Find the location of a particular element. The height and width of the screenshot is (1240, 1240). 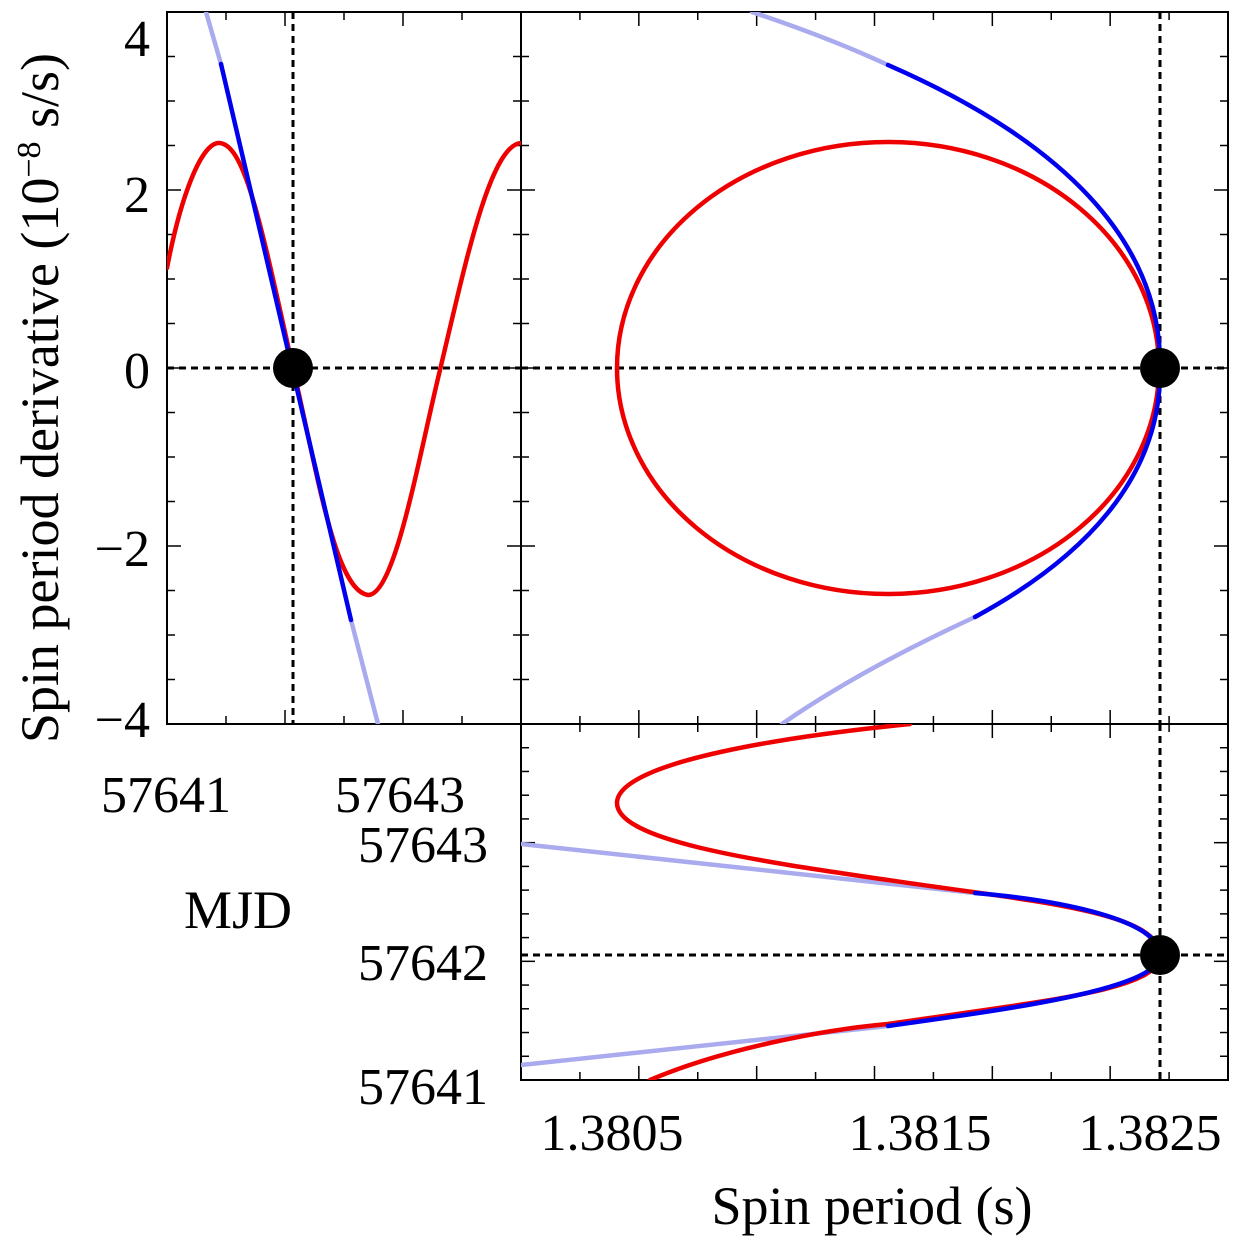

y-axis-title: Spin period derivative (10−8 s/s) is located at coordinates (40, 398).